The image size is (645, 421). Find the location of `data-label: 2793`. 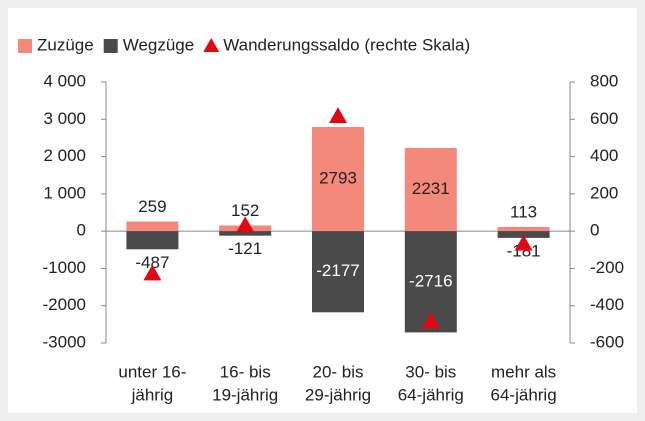

data-label: 2793 is located at coordinates (338, 178).